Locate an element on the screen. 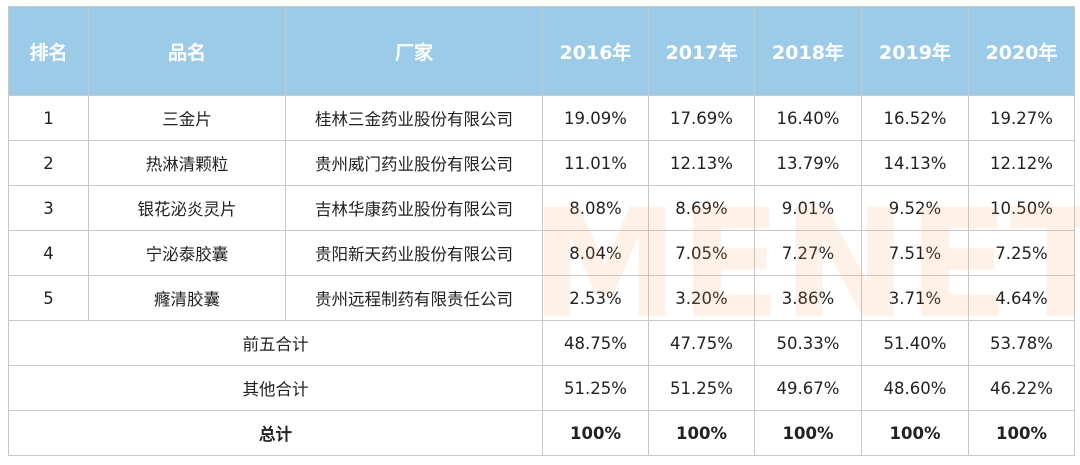  share-cell: 4.64% is located at coordinates (1021, 298).